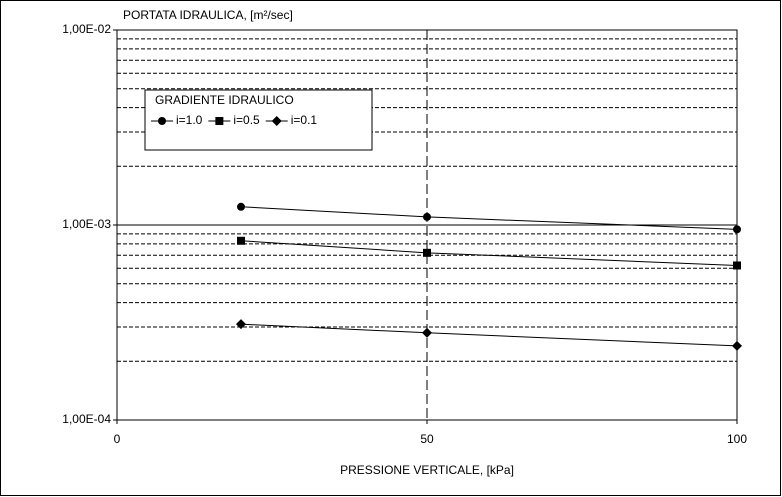 The image size is (782, 497). I want to click on x-tick-label: 50, so click(427, 439).